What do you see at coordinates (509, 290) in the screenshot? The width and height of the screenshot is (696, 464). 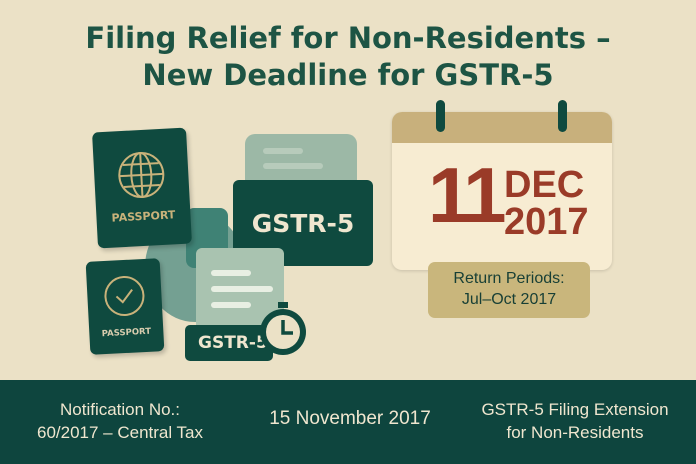 I see `return-periods-badge: Return Periods: Jul–Oct 2017` at bounding box center [509, 290].